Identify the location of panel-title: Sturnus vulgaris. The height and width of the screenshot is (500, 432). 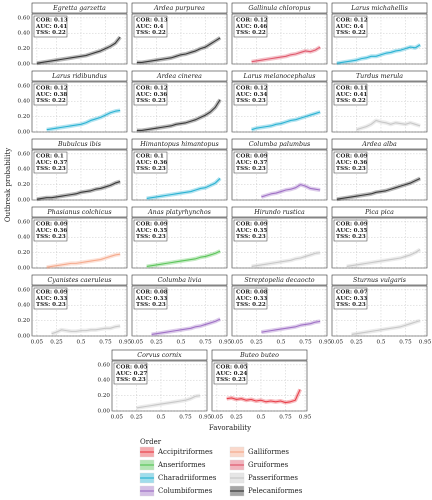
(380, 280).